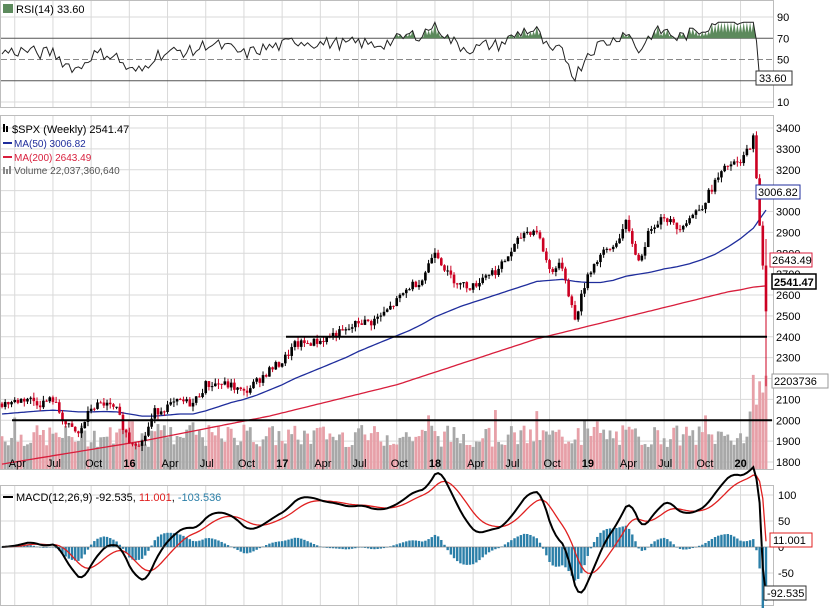 The width and height of the screenshot is (835, 608). Describe the element at coordinates (788, 233) in the screenshot. I see `price-tick-label: 2900` at that location.